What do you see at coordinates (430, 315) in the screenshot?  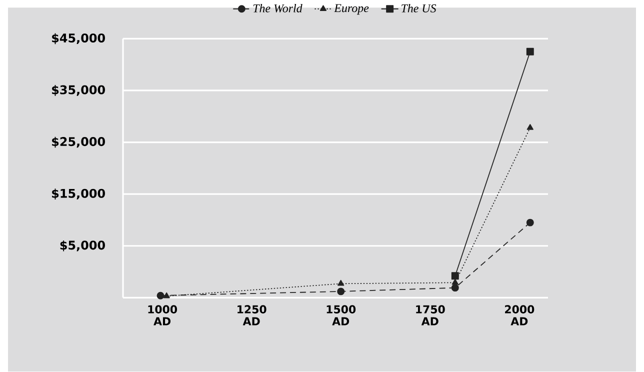 I see `x-tick-label: 1750 AD` at bounding box center [430, 315].